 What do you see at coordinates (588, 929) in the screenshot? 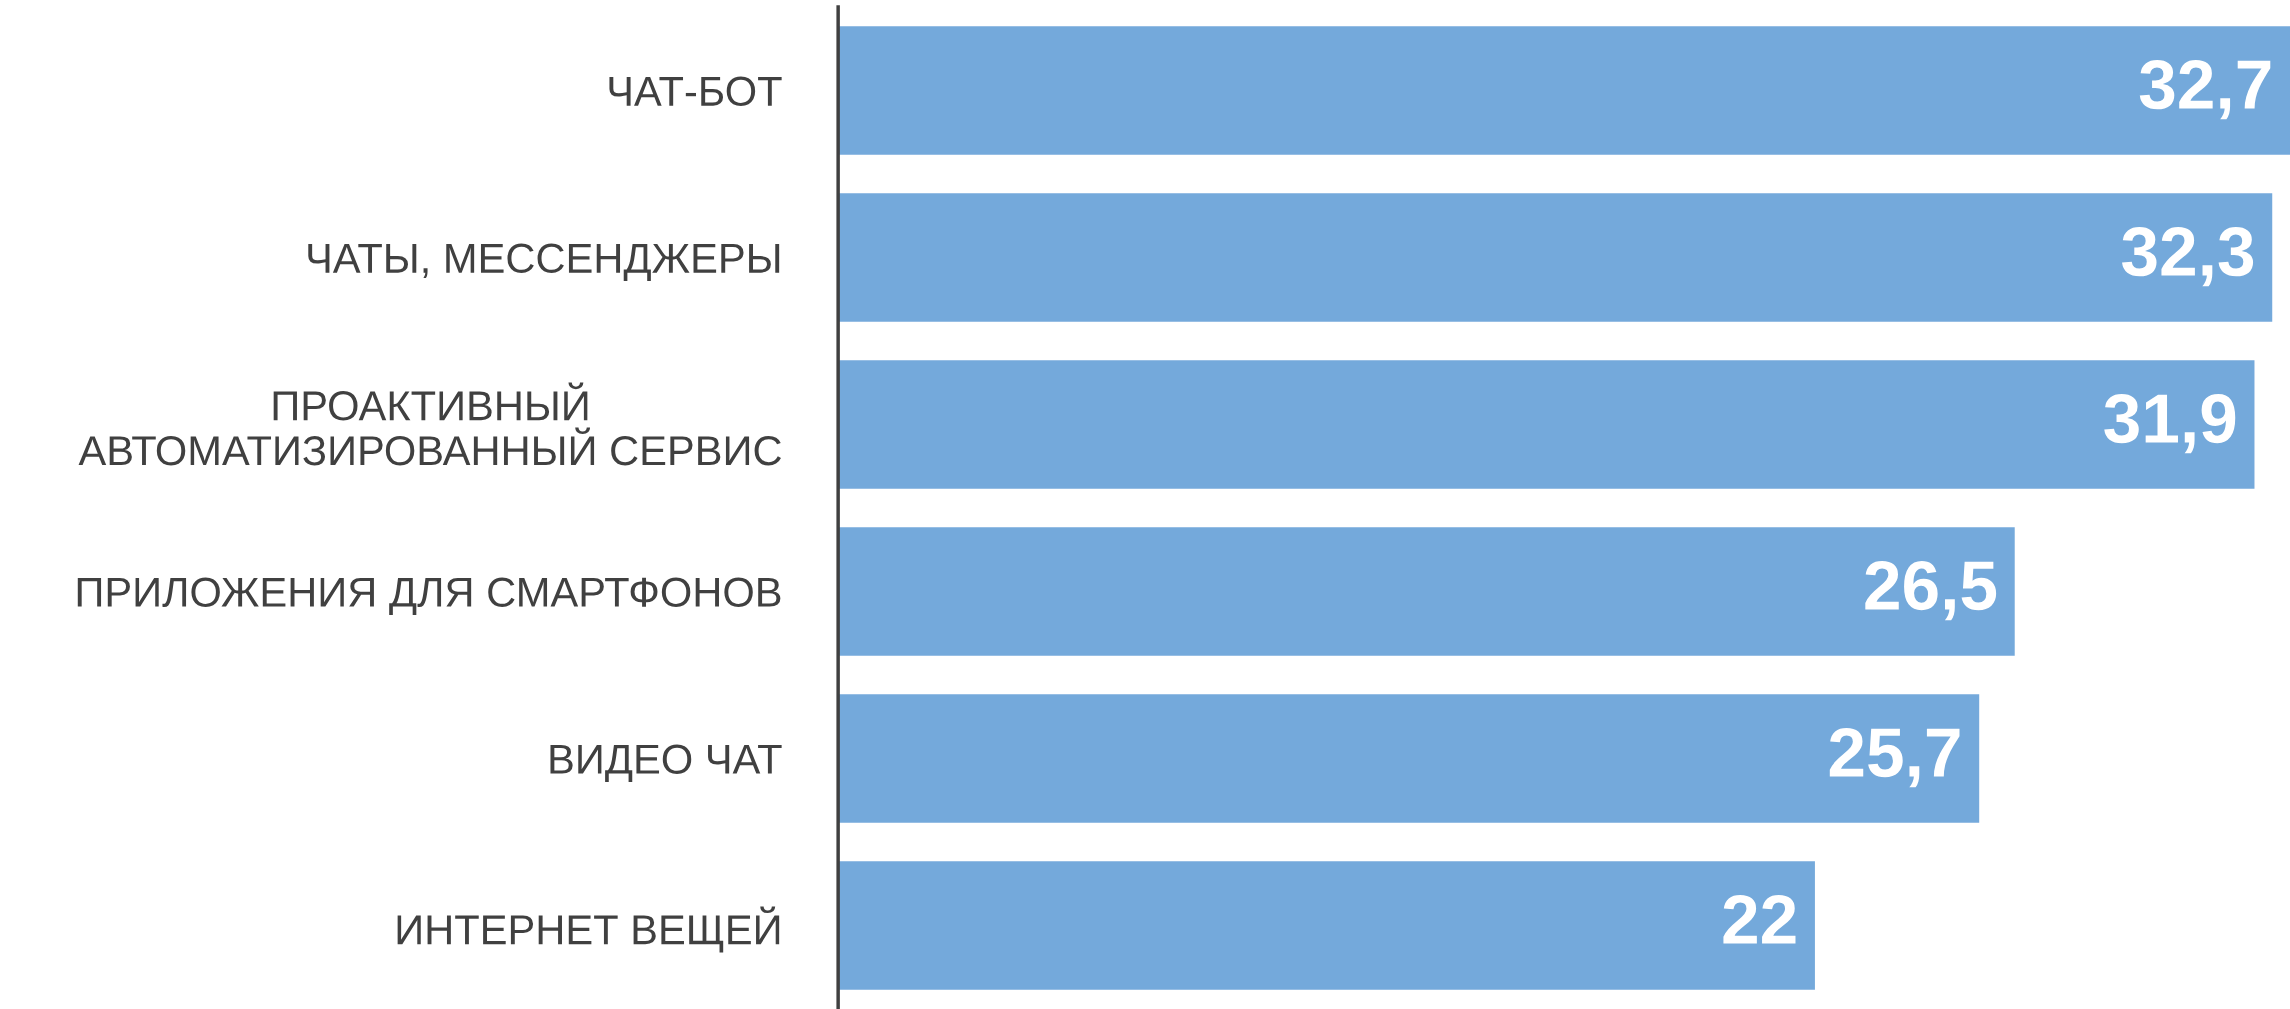
I see `y-tick-label: ИНТЕРНЕТ ВЕЩЕЙ` at bounding box center [588, 929].